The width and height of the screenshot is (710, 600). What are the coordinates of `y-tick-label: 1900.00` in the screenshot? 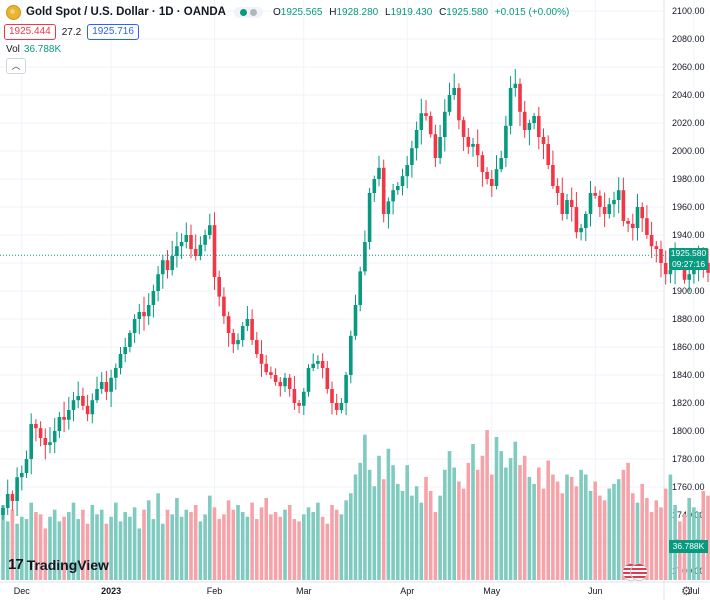 It's located at (688, 291).